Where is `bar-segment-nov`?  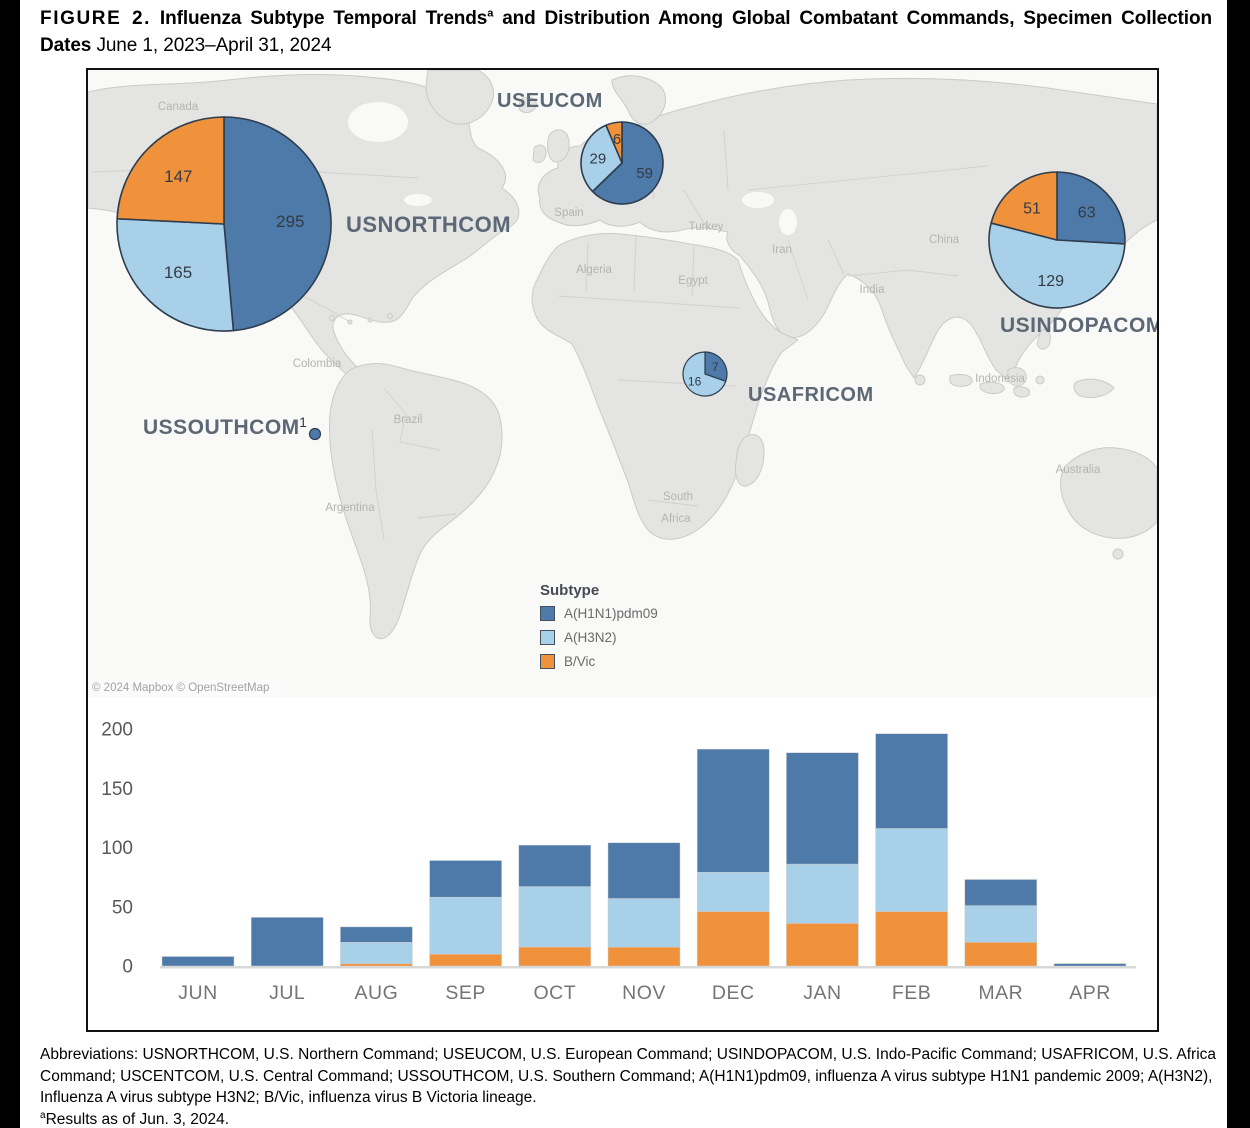
bar-segment-nov is located at coordinates (644, 956).